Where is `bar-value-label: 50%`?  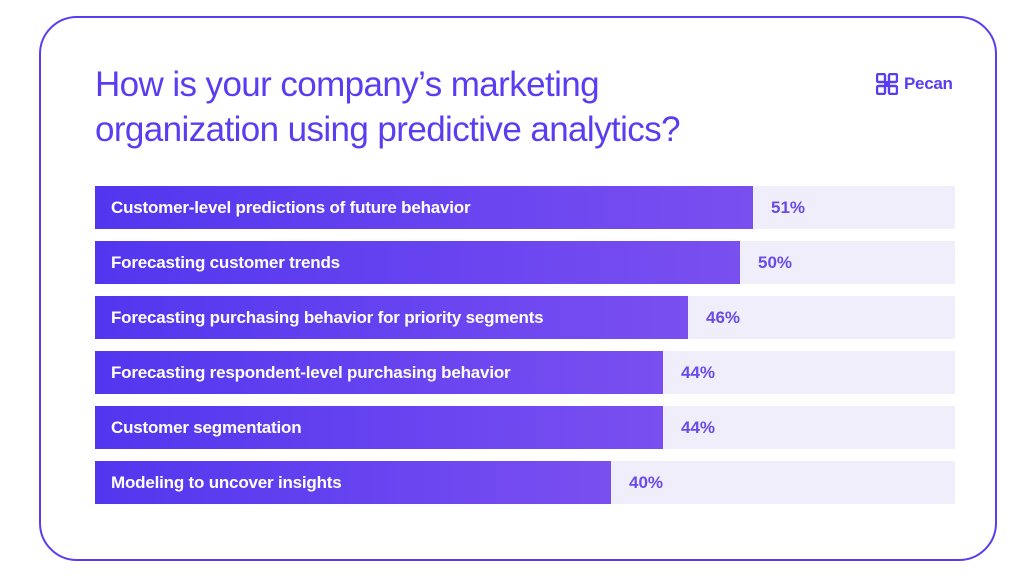 bar-value-label: 50% is located at coordinates (775, 262).